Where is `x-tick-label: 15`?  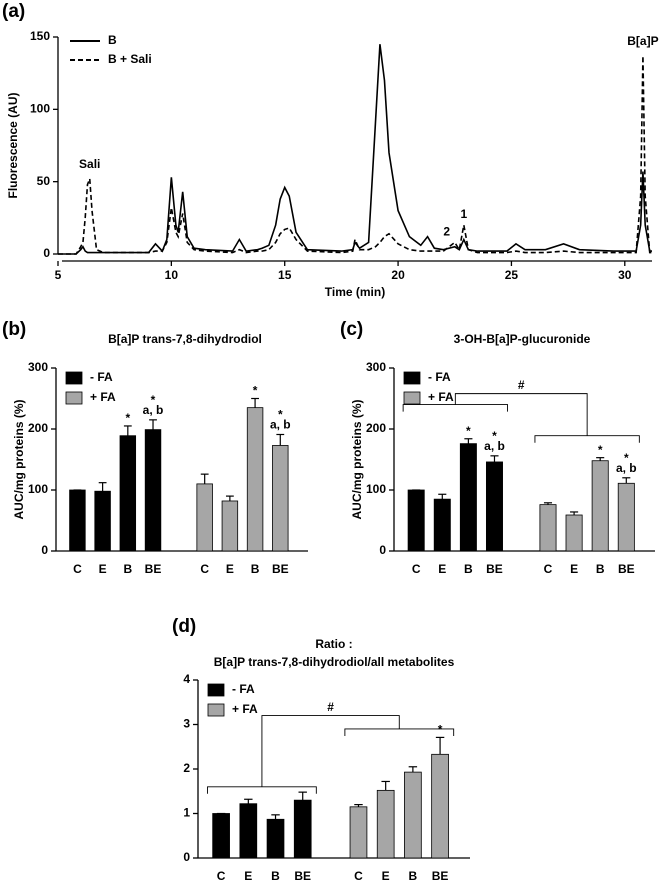
x-tick-label: 15 is located at coordinates (285, 275).